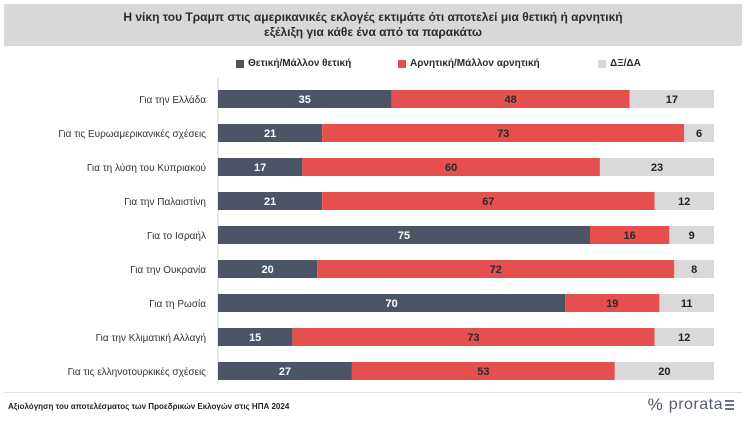 The width and height of the screenshot is (746, 433). I want to click on category-label: Για τις ελληνοτουρκικές σχέσεις, so click(137, 372).